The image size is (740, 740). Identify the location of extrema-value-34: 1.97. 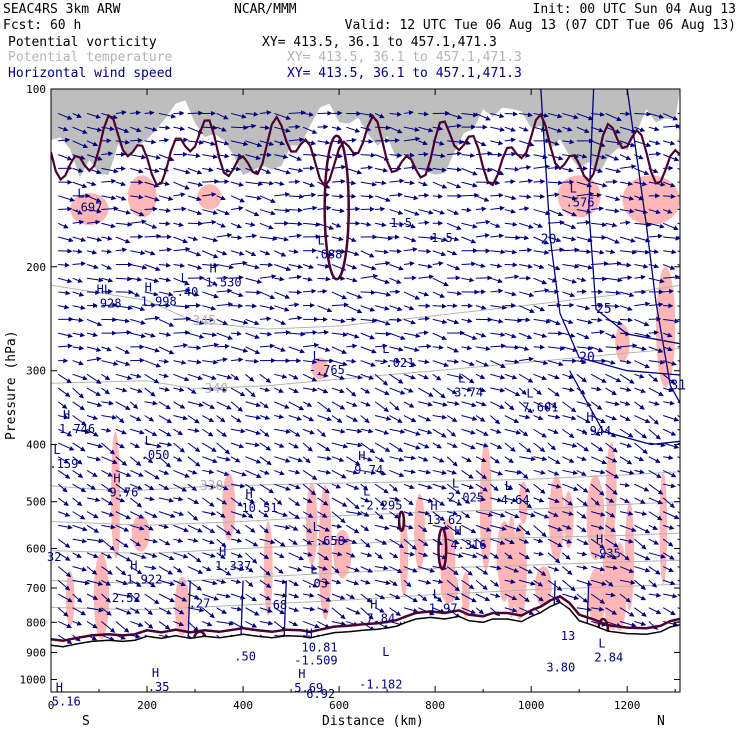
(443, 608).